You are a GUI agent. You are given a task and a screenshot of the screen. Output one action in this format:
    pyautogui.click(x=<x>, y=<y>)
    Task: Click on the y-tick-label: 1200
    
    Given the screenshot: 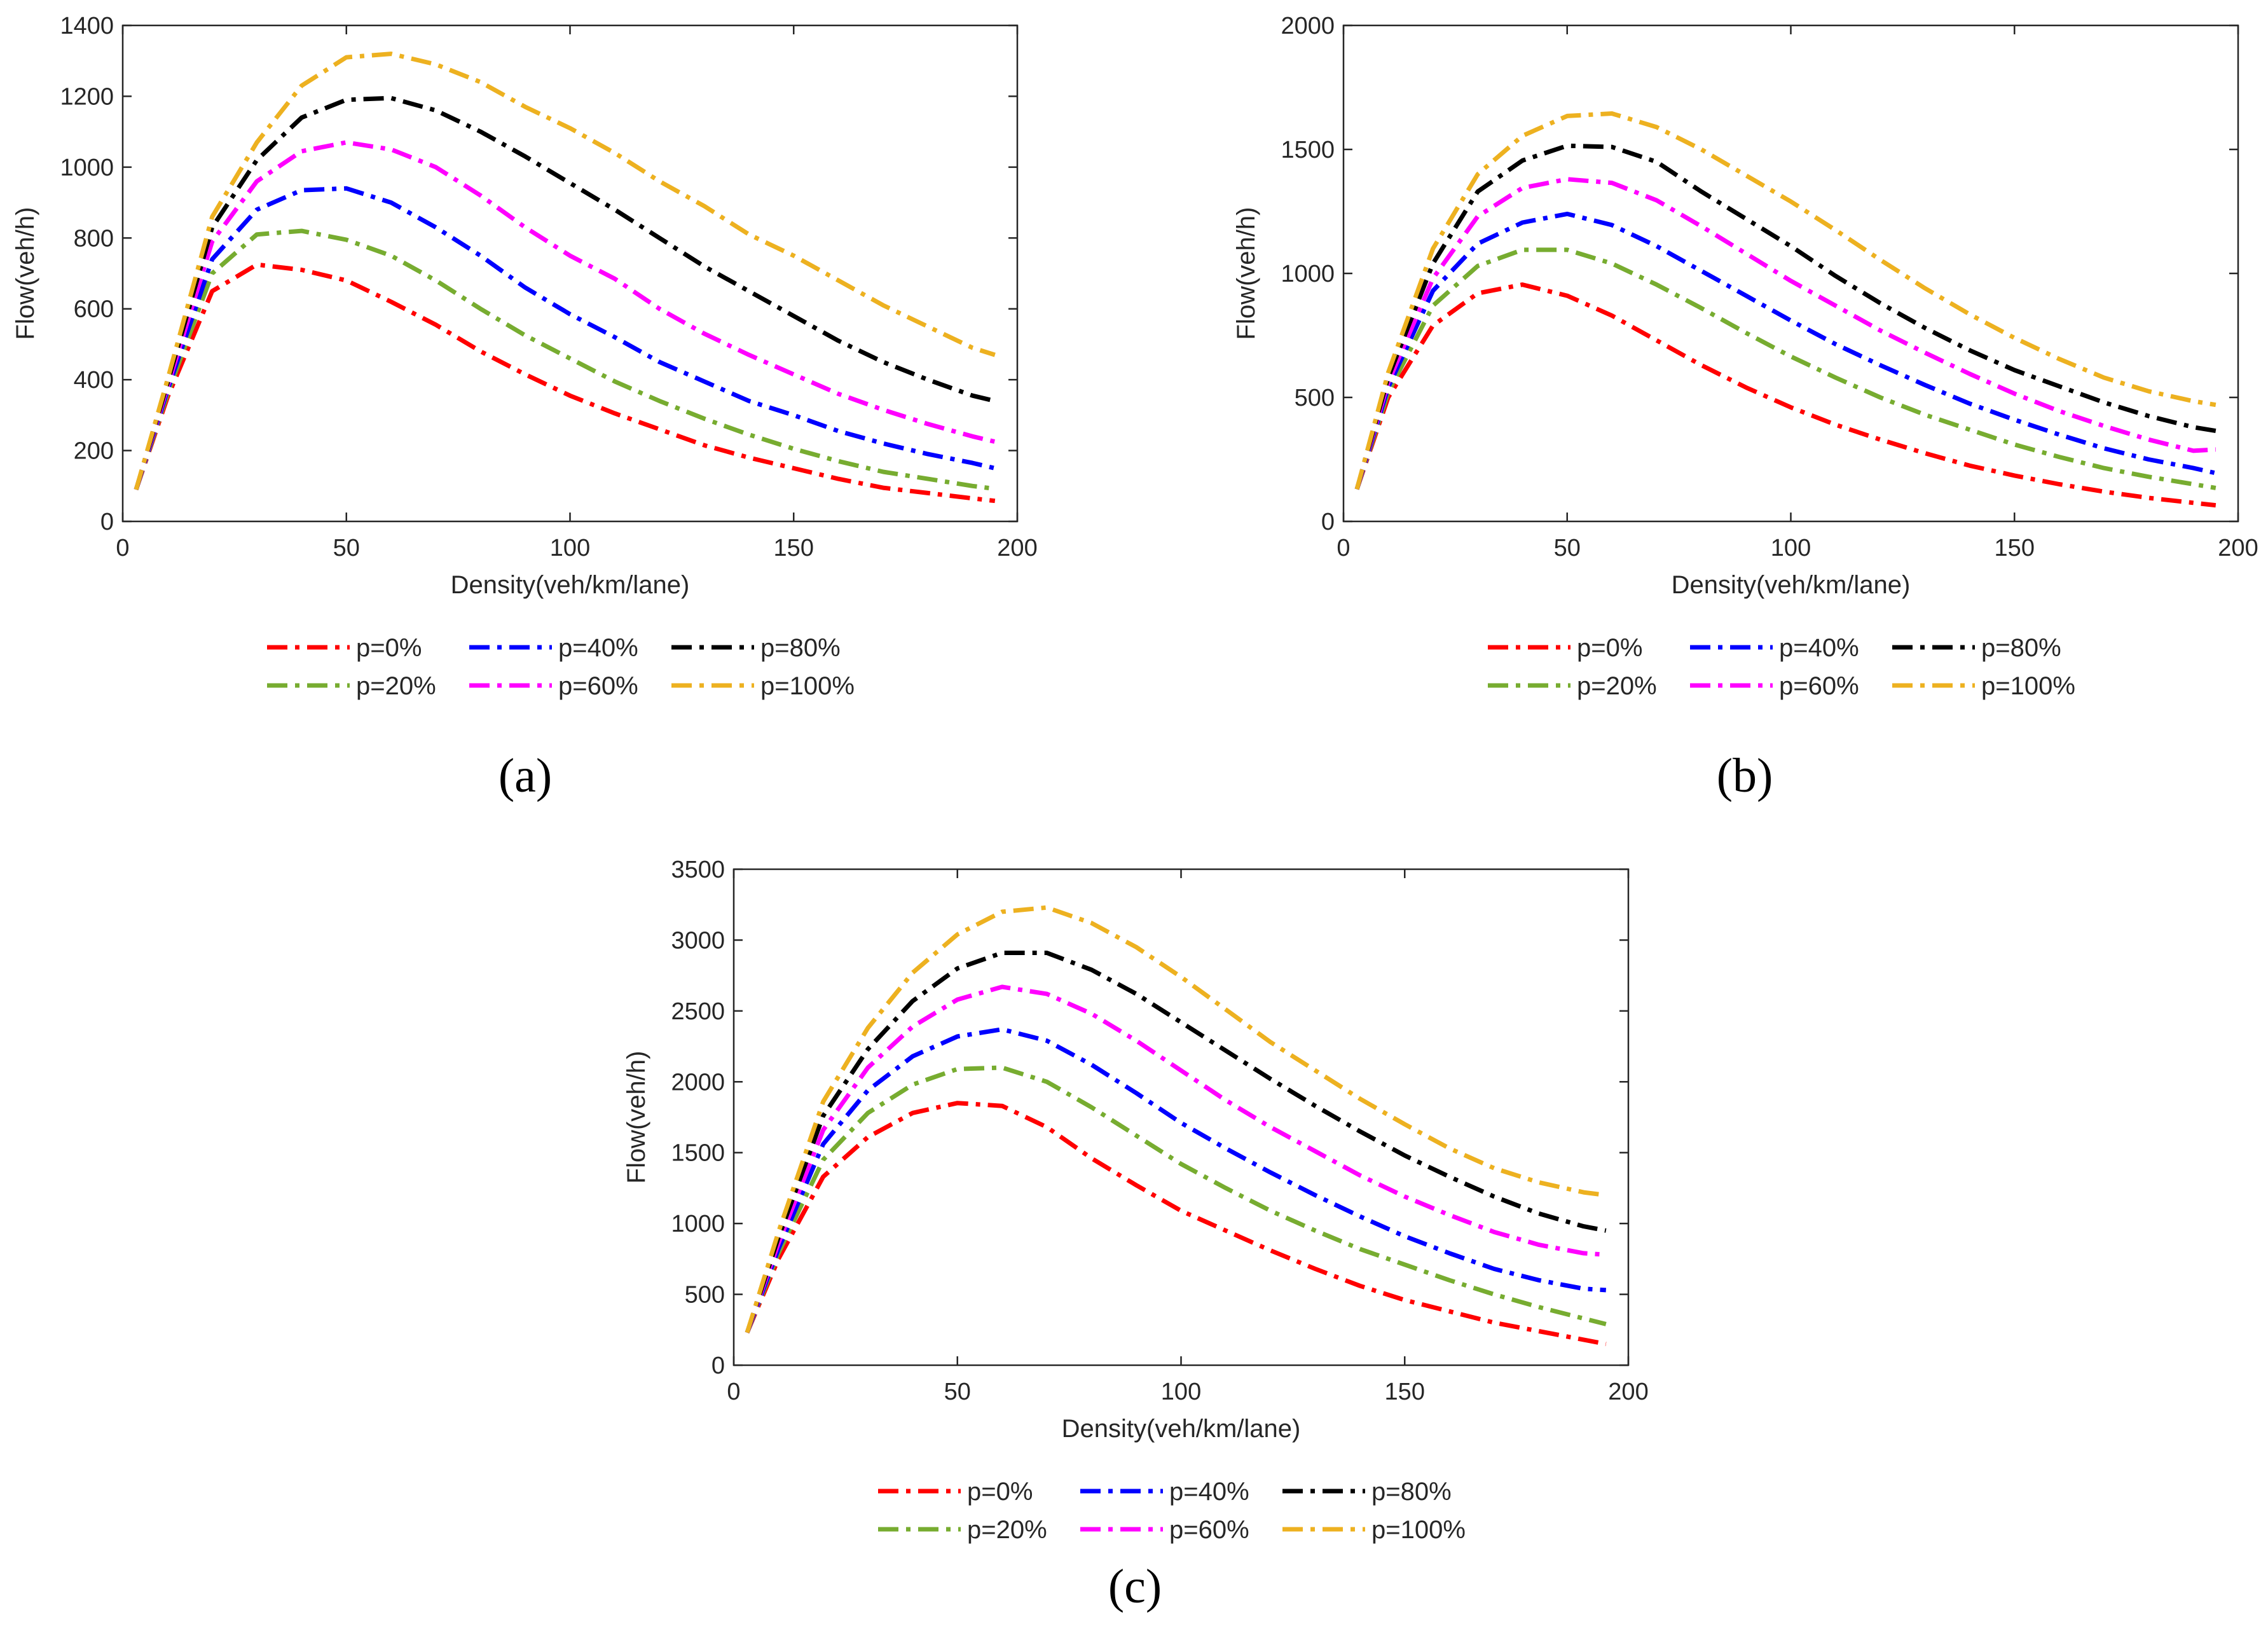 What is the action you would take?
    pyautogui.click(x=87, y=96)
    